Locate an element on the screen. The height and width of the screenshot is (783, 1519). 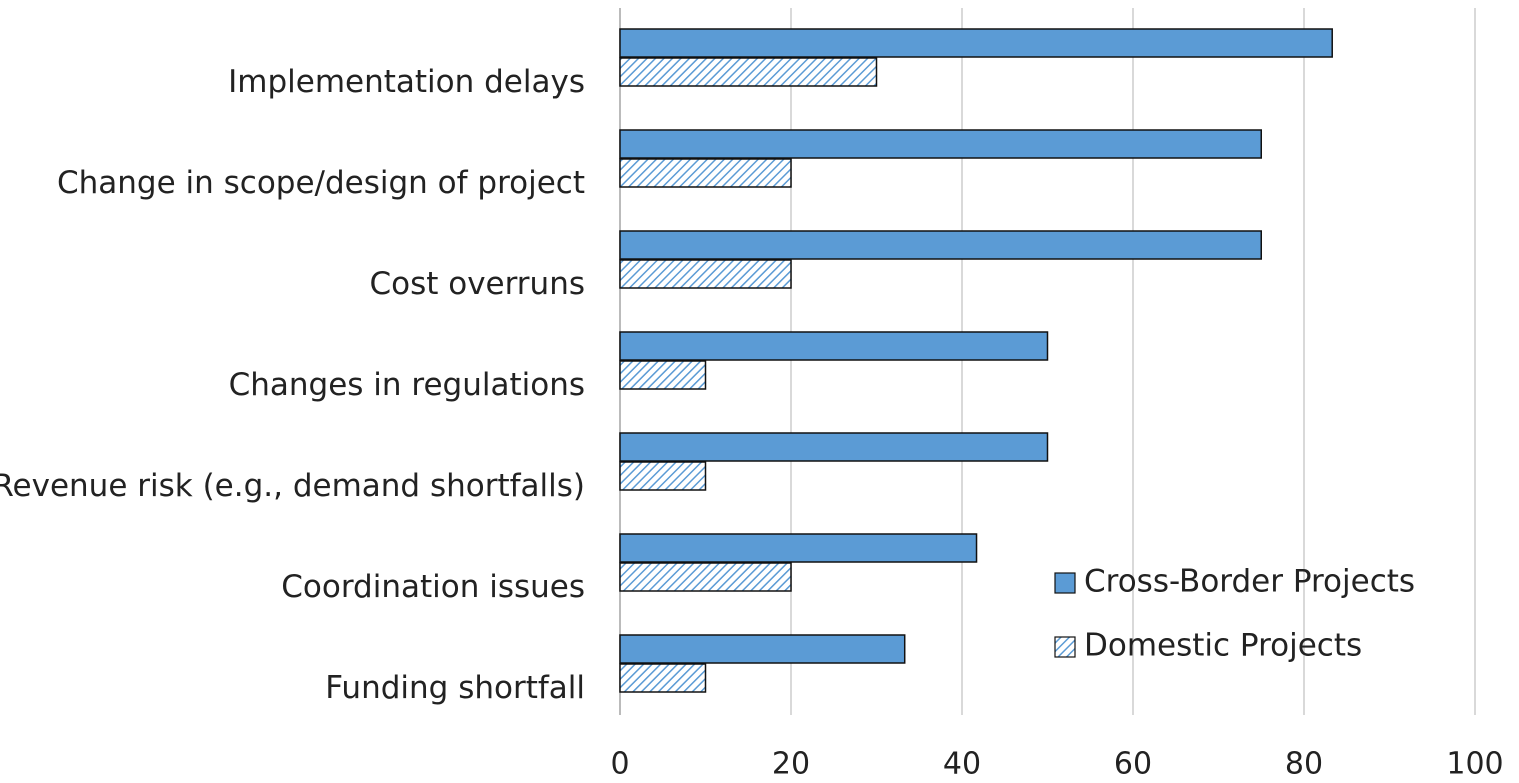
x-tick-label: 20 is located at coordinates (791, 764).